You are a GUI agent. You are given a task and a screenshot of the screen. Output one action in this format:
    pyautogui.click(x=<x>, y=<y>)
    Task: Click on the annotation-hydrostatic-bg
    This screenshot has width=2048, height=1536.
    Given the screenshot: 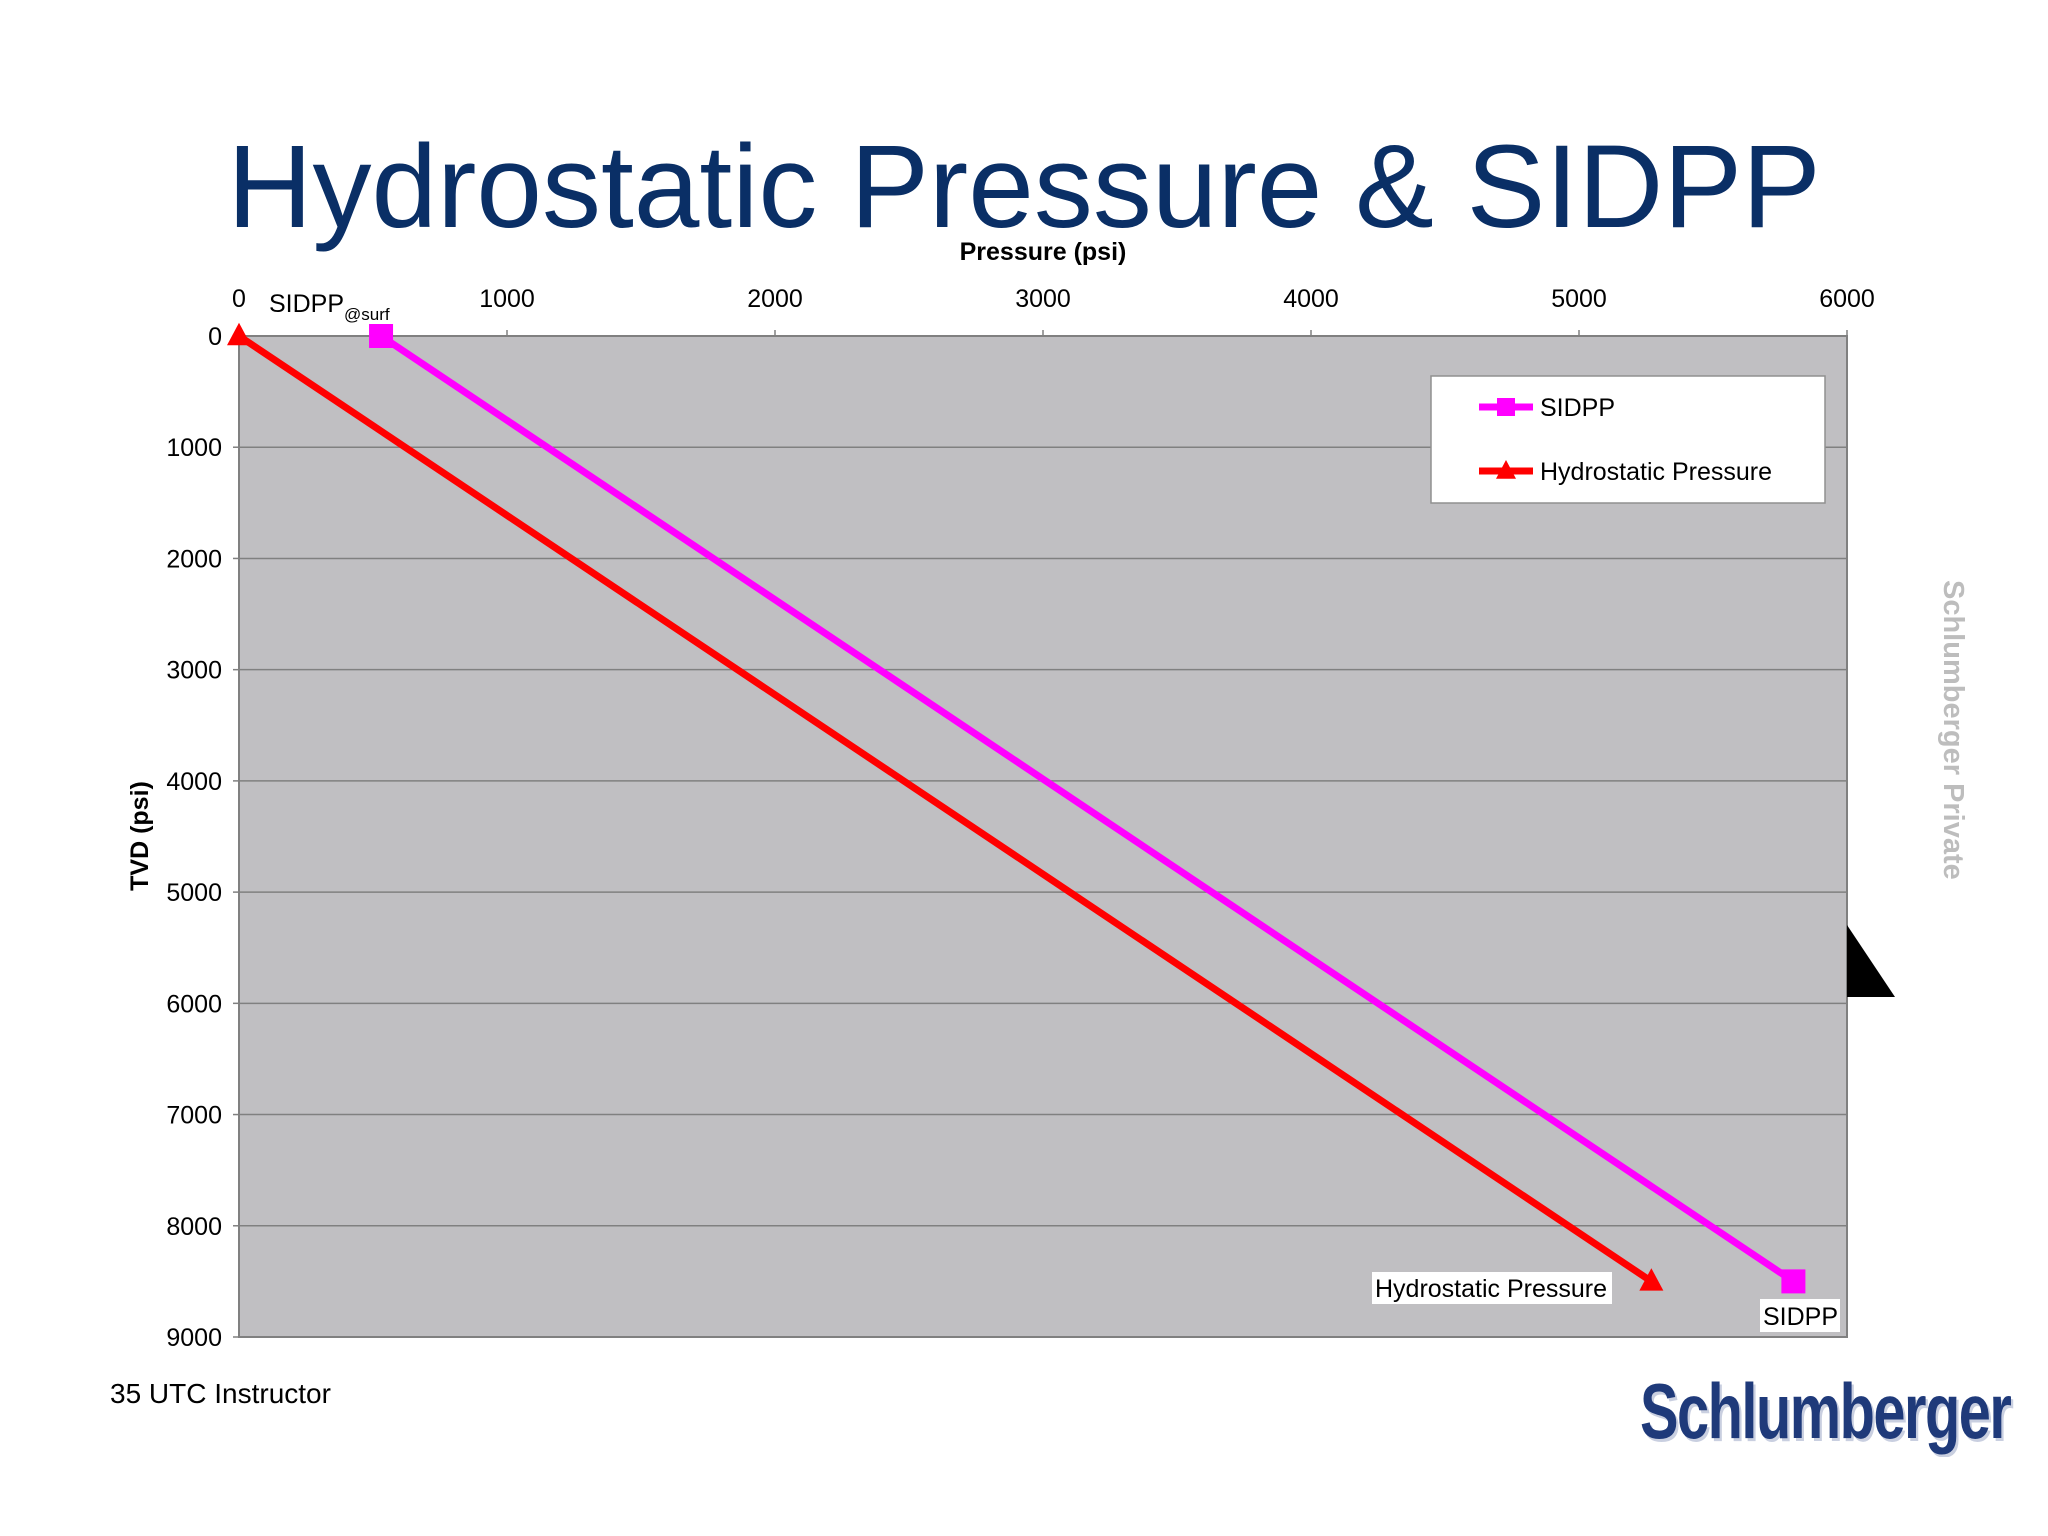 What is the action you would take?
    pyautogui.click(x=1492, y=1288)
    